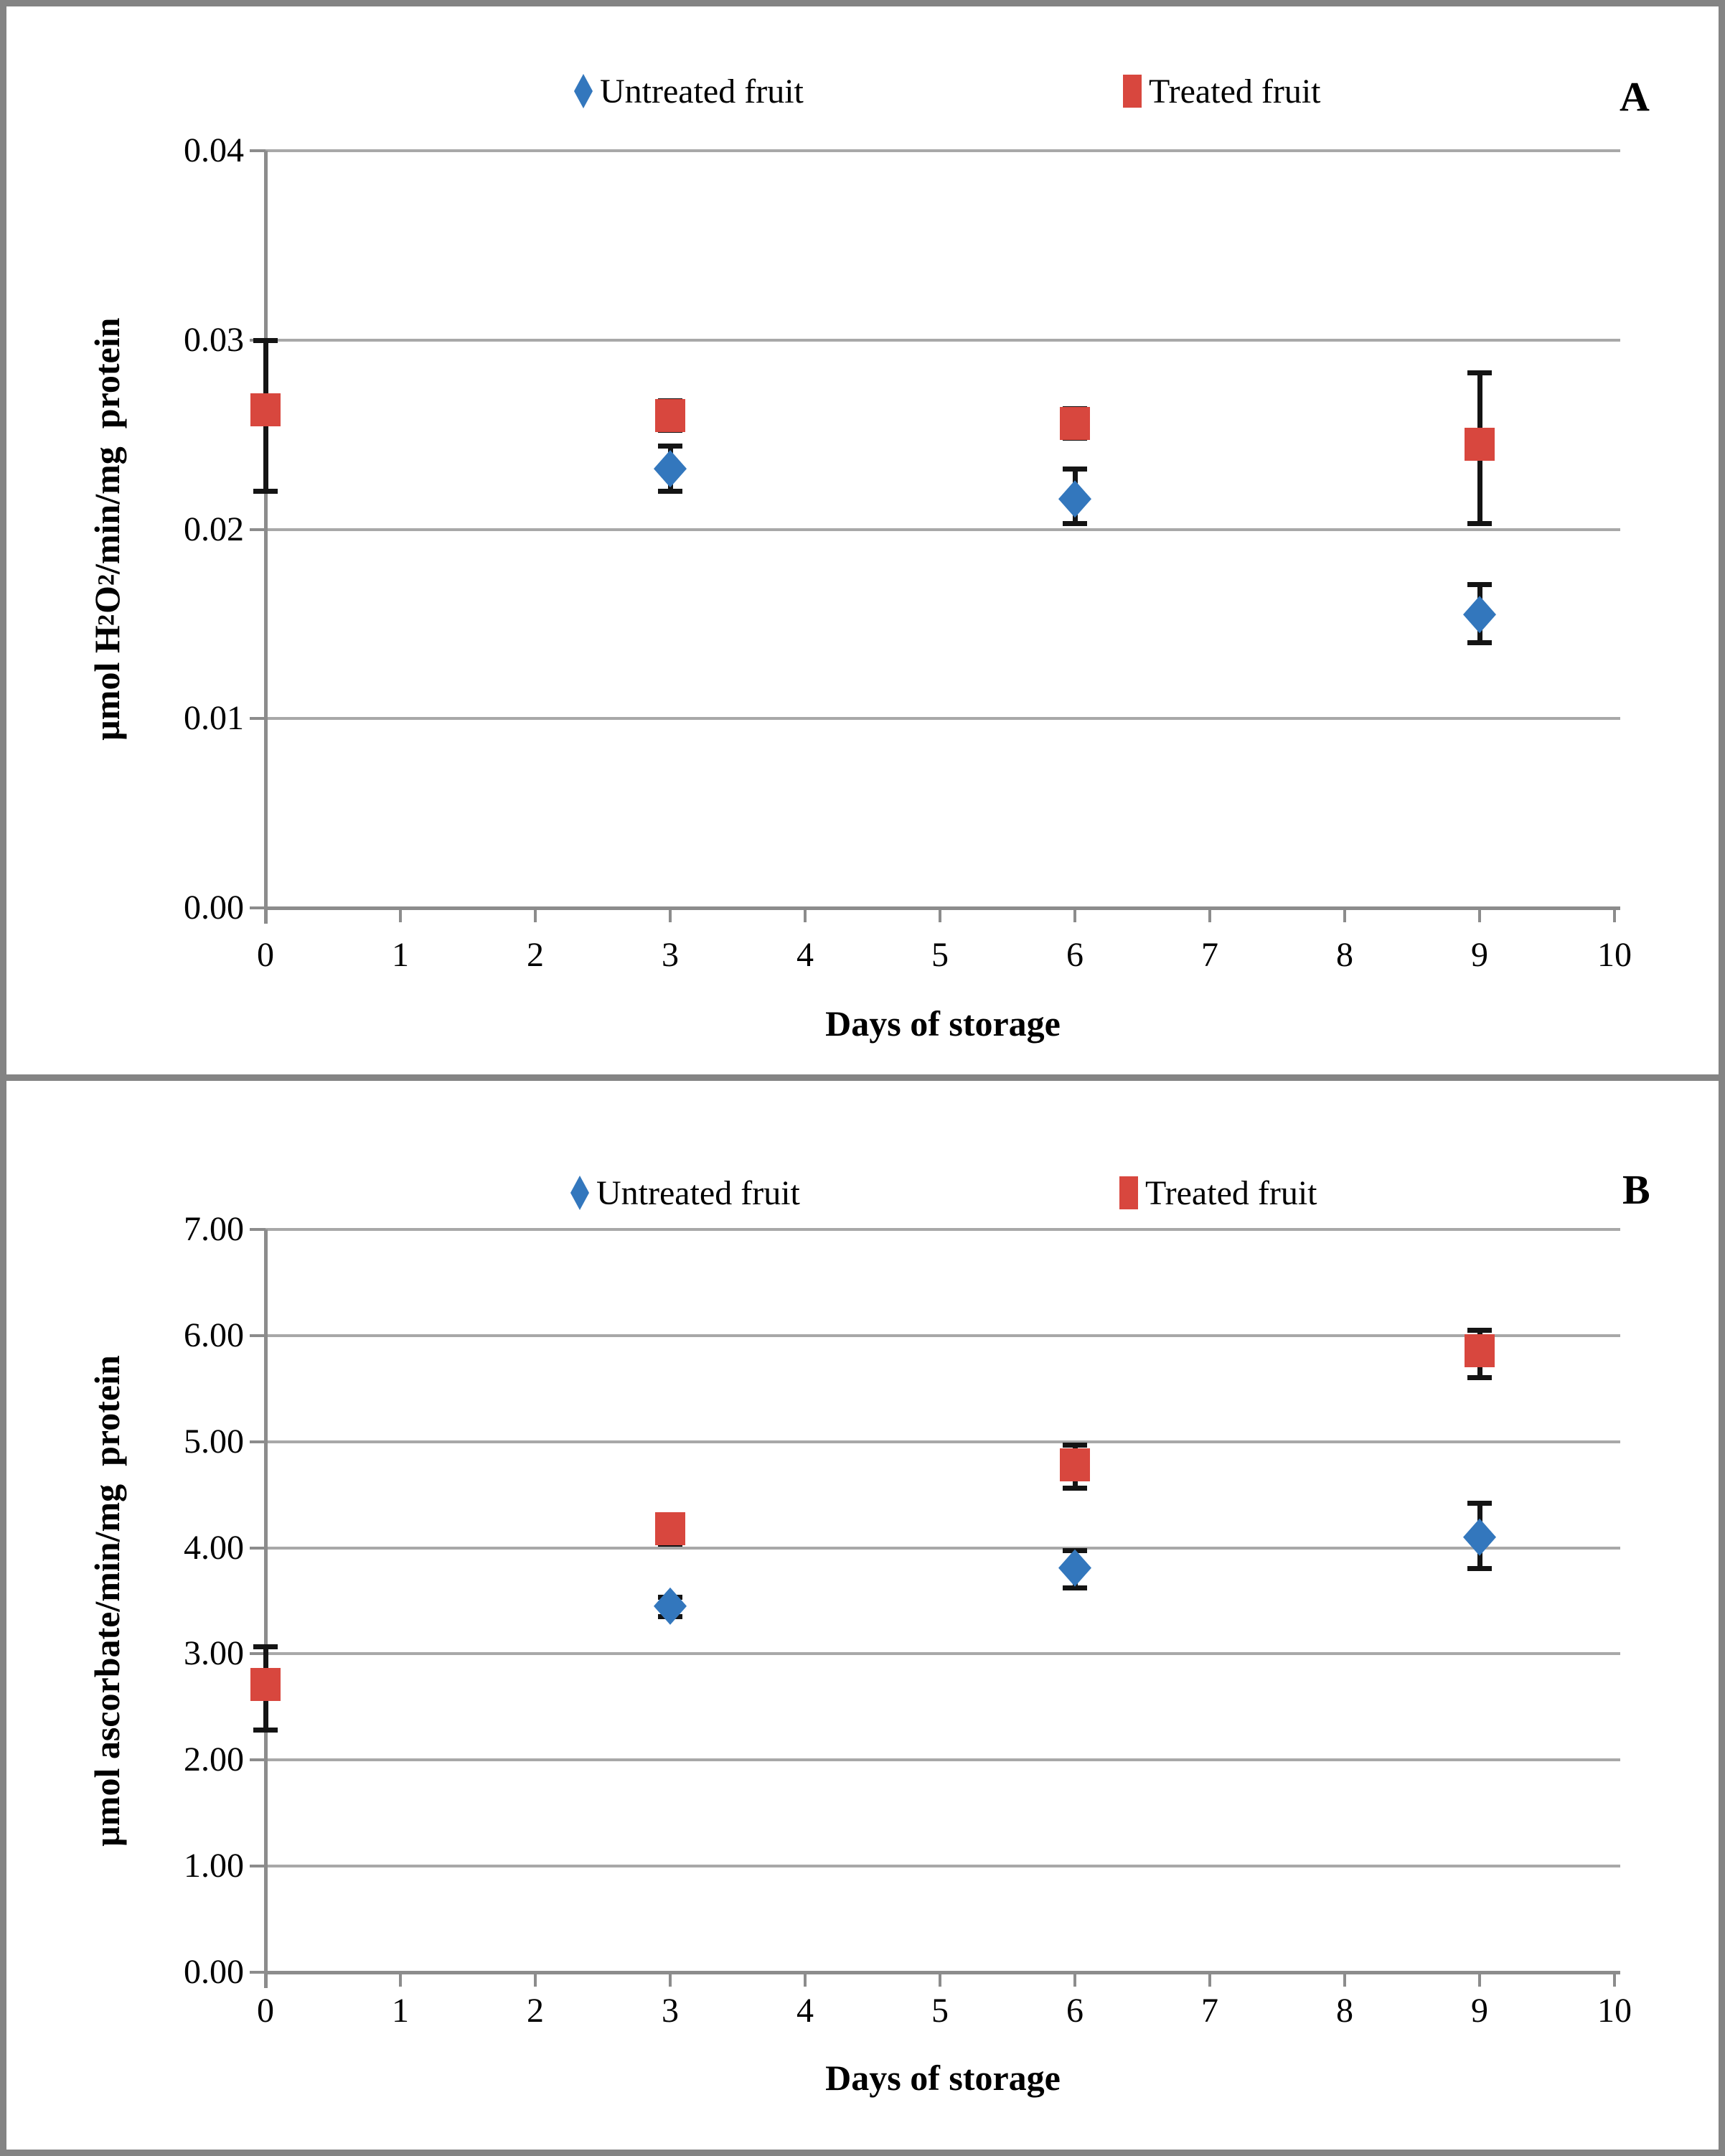 The image size is (1725, 2156). I want to click on x-tick-label: 5, so click(940, 2011).